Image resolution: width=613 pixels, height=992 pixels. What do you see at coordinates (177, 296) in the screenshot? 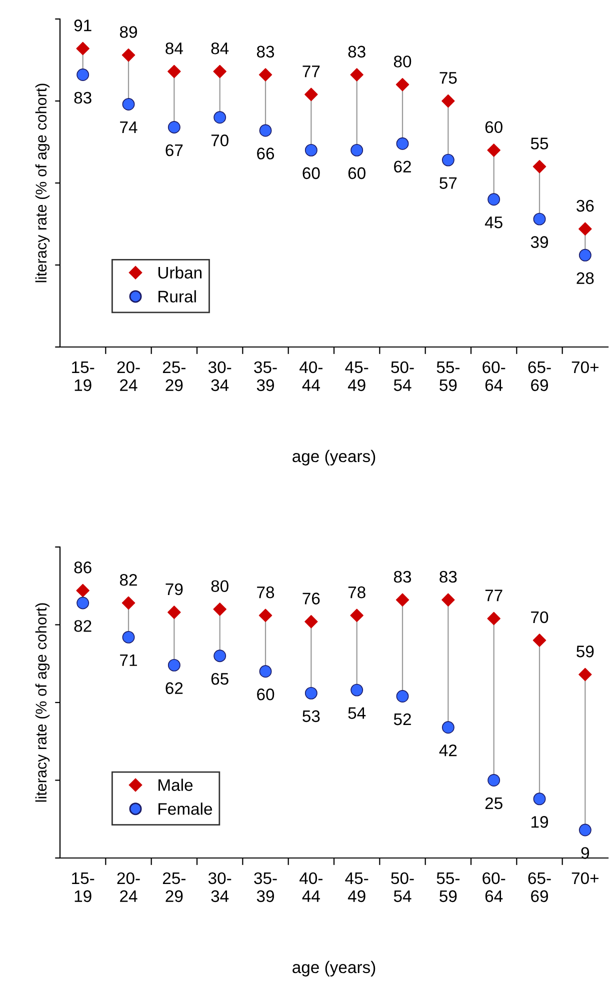
I see `legend-label: Rural` at bounding box center [177, 296].